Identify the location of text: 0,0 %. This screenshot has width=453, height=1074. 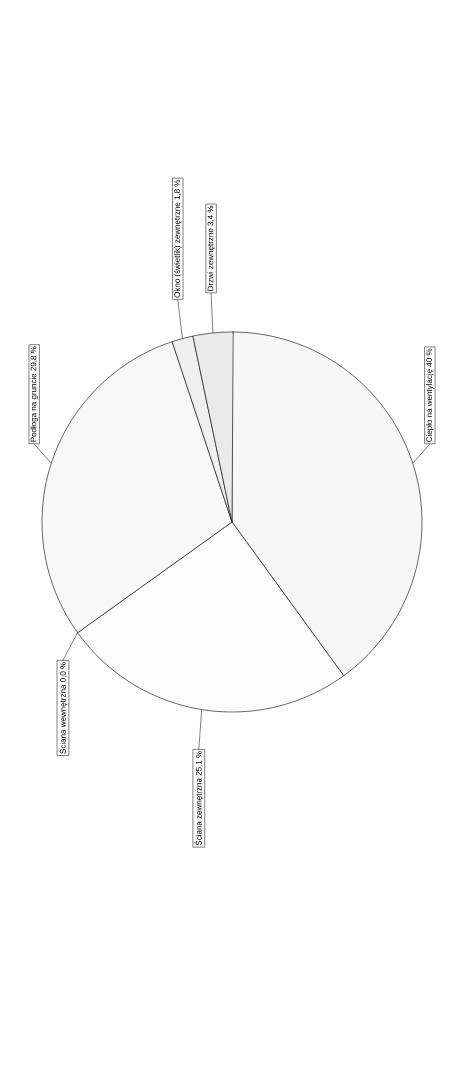
(63, 672).